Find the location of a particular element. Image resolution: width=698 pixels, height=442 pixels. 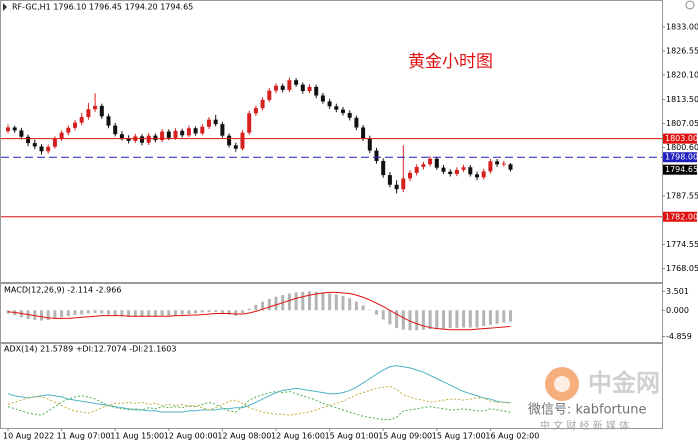

y-tick-label: 1833.00 is located at coordinates (682, 27).